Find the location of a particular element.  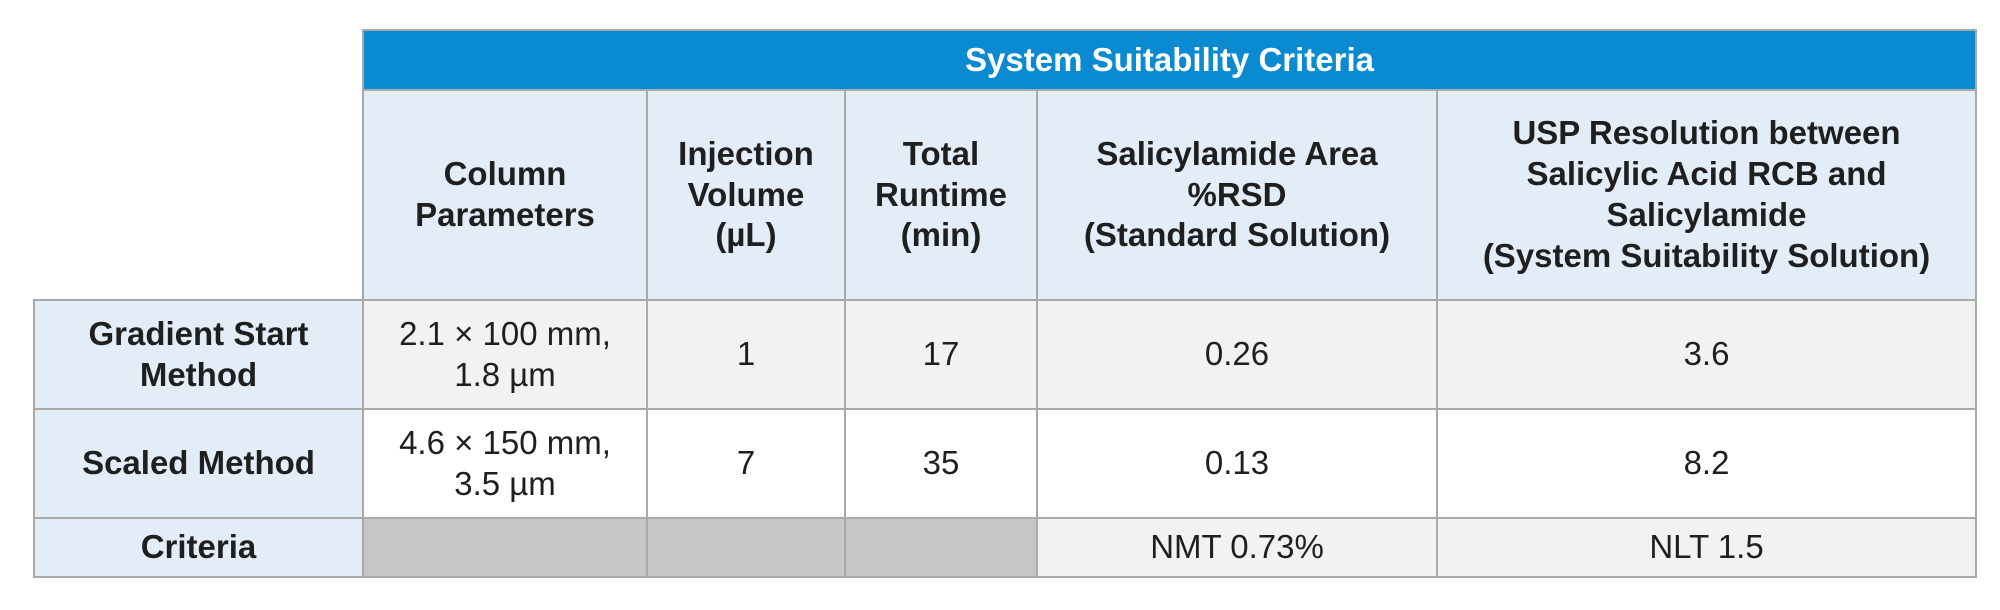

header-line: Salicylic Acid RCB and is located at coordinates (1706, 174).